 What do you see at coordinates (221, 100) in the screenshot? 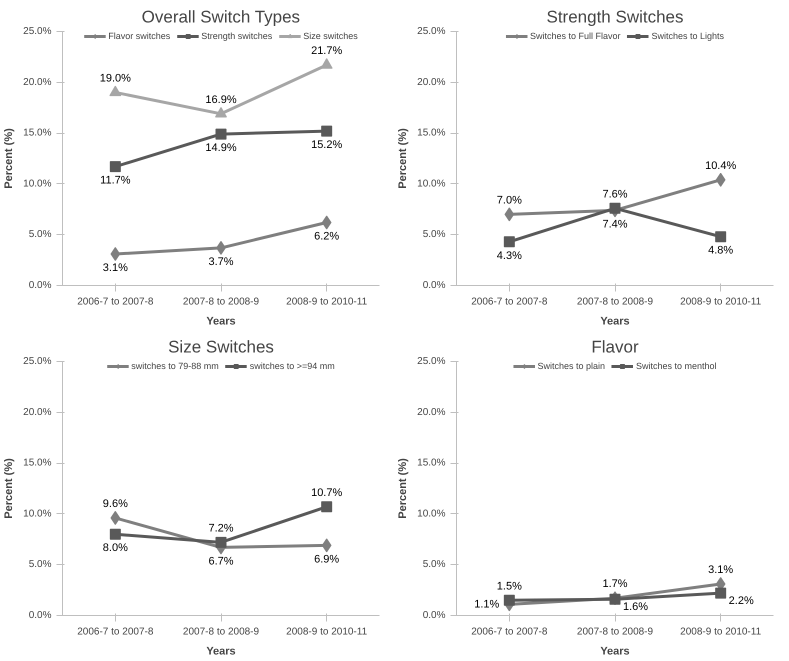
I see `data-label: 16.9%` at bounding box center [221, 100].